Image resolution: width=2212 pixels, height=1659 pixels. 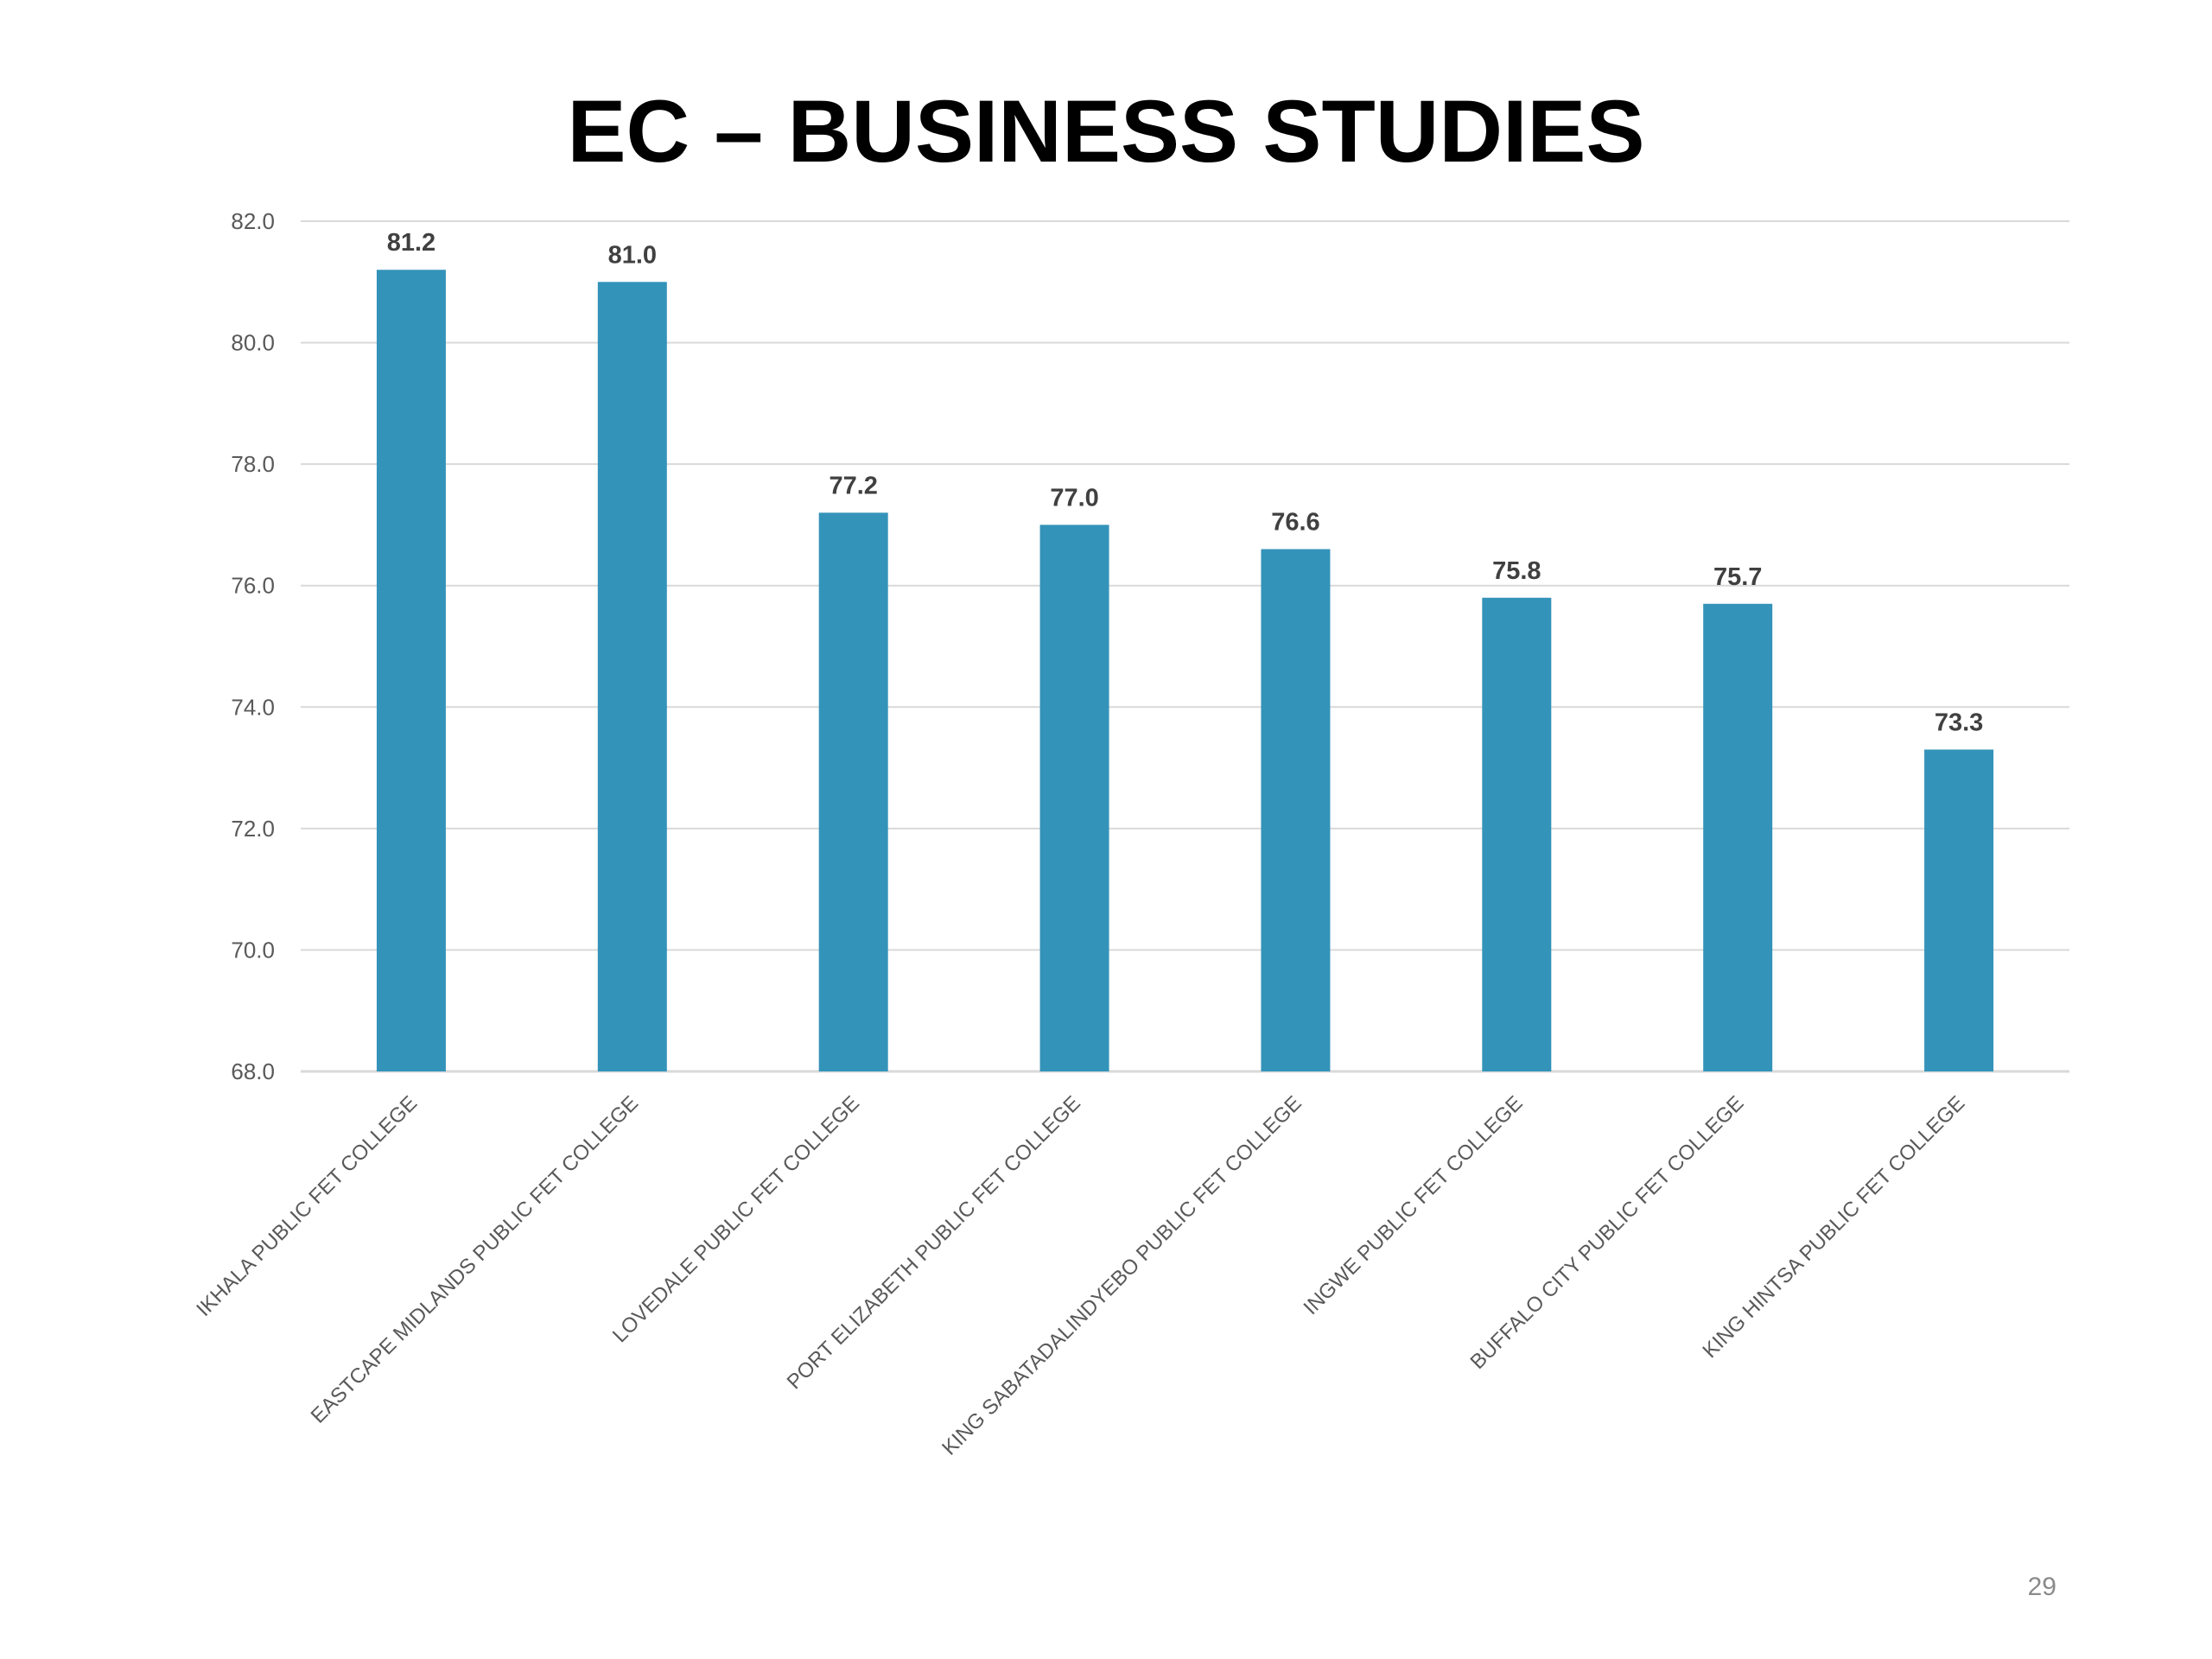 I want to click on y-tick-label: 74.0, so click(x=253, y=707).